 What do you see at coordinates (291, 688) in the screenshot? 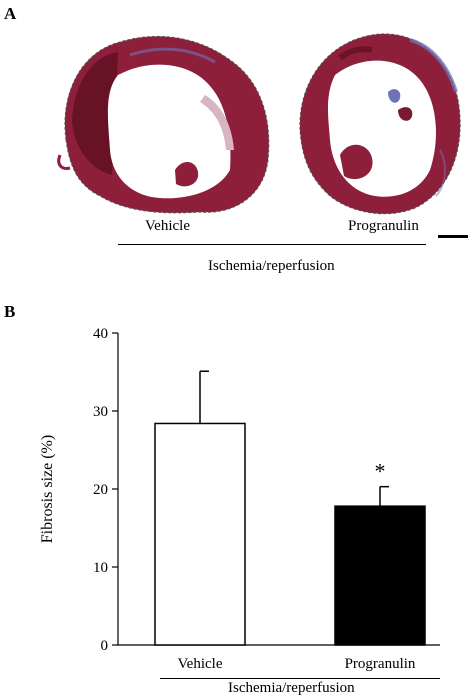
I see `panel-b-group-label: Ischemia/reperfusion` at bounding box center [291, 688].